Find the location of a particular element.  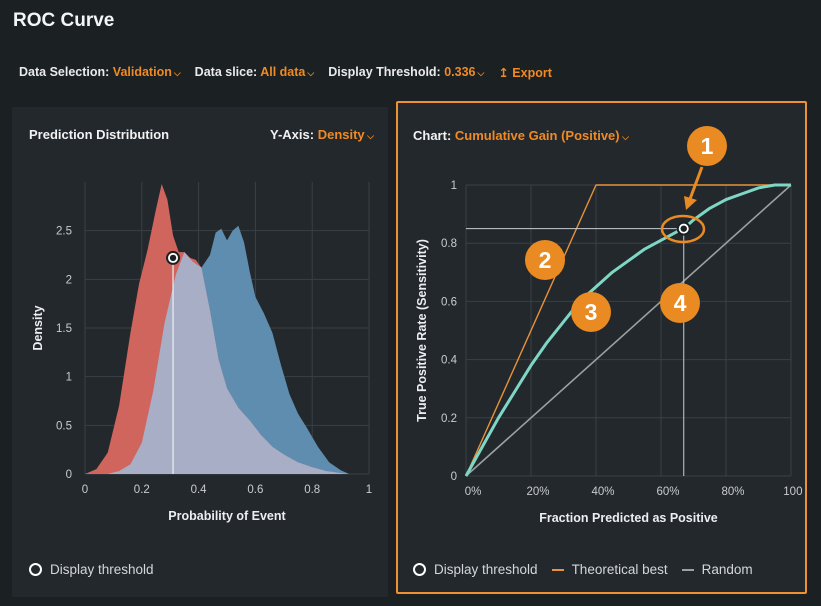

x-tick-label: 0.6 is located at coordinates (255, 490).